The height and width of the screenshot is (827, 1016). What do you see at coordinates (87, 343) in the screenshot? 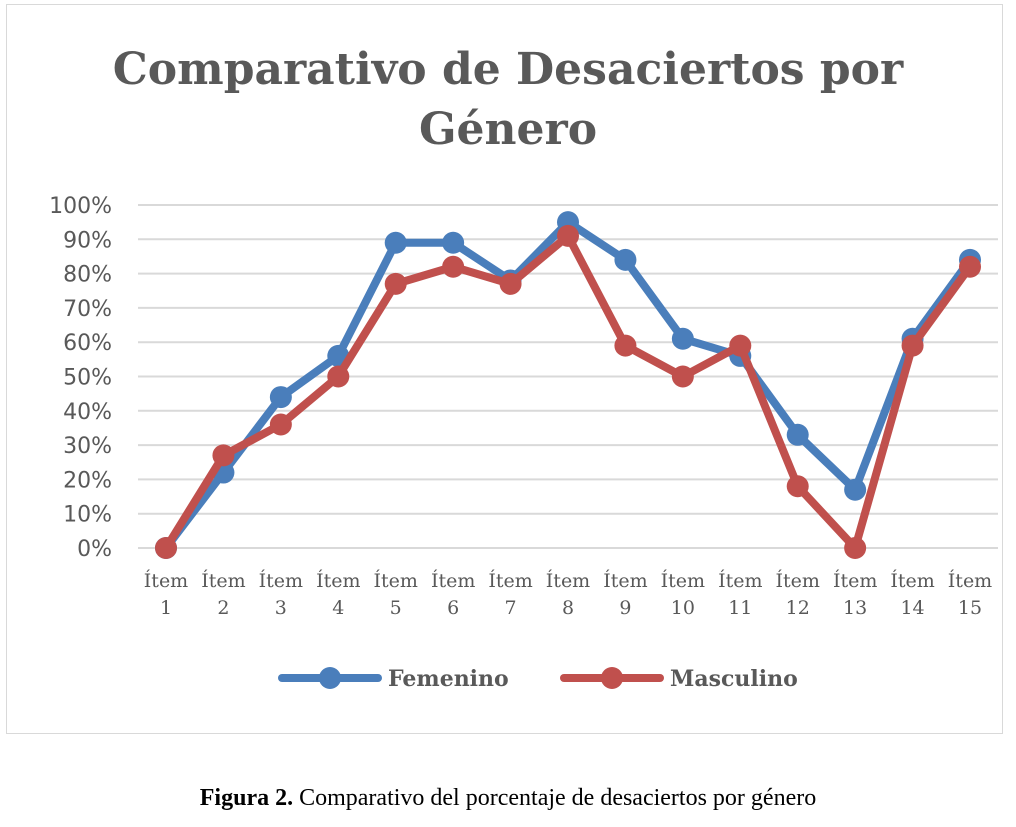
I see `y-tick-label: 60%` at bounding box center [87, 343].